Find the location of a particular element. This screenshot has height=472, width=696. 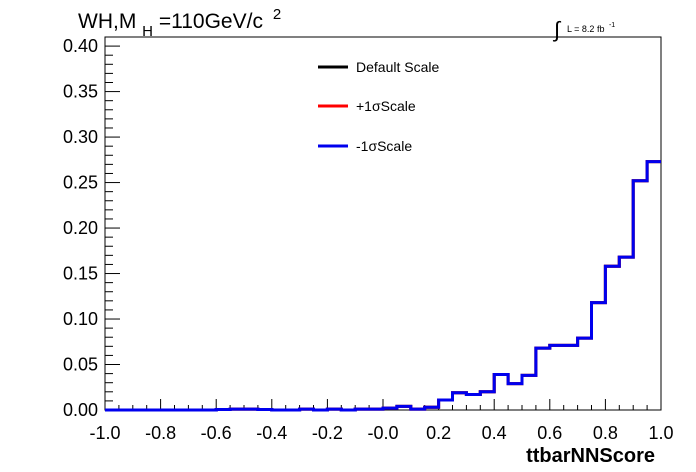

y-tick-label: 0.10 is located at coordinates (80, 319).